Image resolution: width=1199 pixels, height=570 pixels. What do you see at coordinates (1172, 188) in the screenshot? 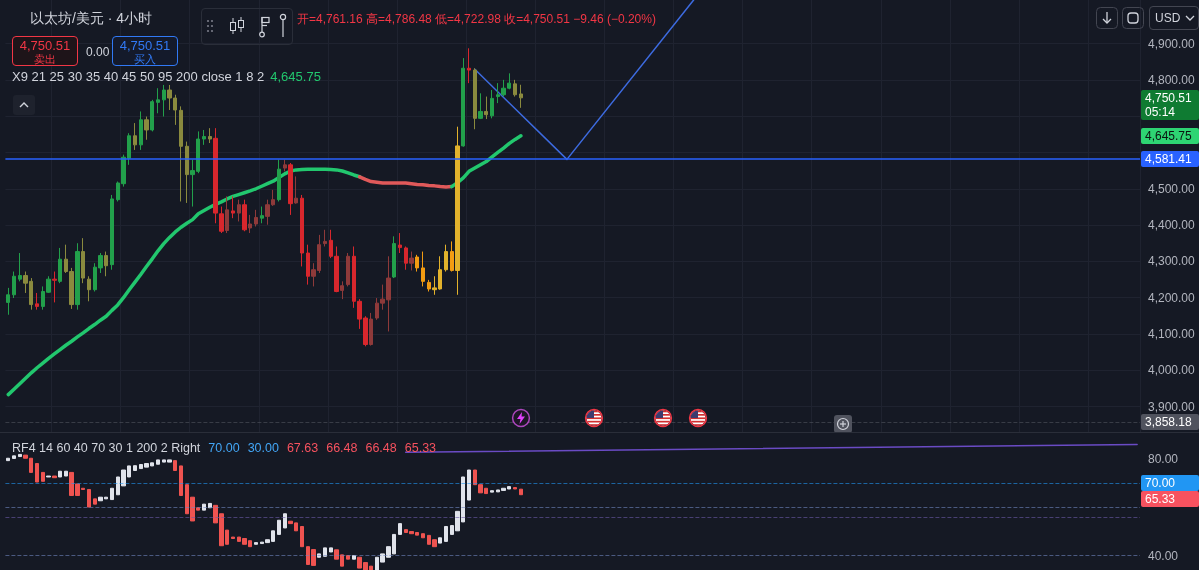
I see `y-tick-label: 4,500.00` at bounding box center [1172, 188].